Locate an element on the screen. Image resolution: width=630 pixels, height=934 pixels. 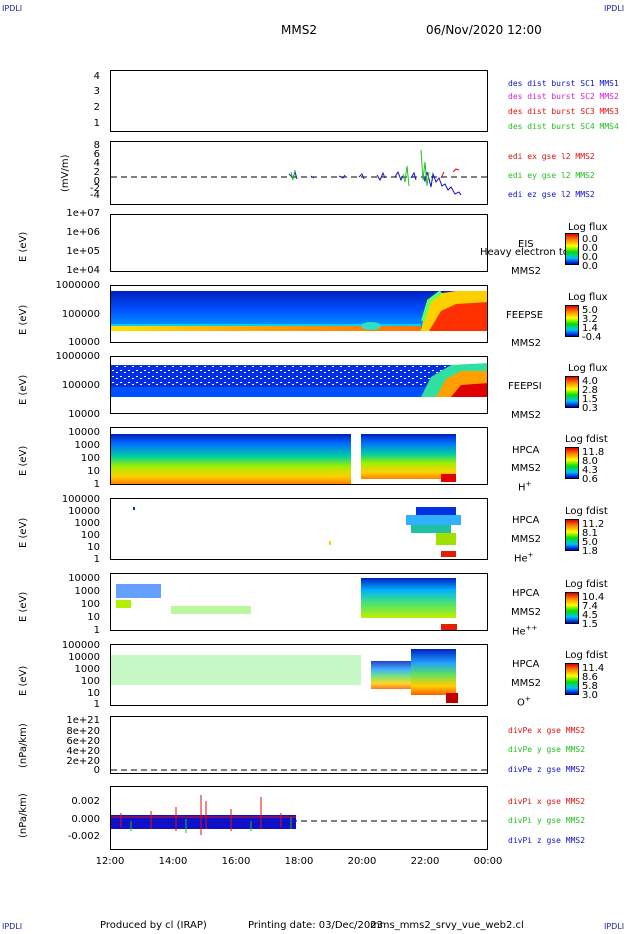
hpca-o-spectrogram is located at coordinates (284, 676).